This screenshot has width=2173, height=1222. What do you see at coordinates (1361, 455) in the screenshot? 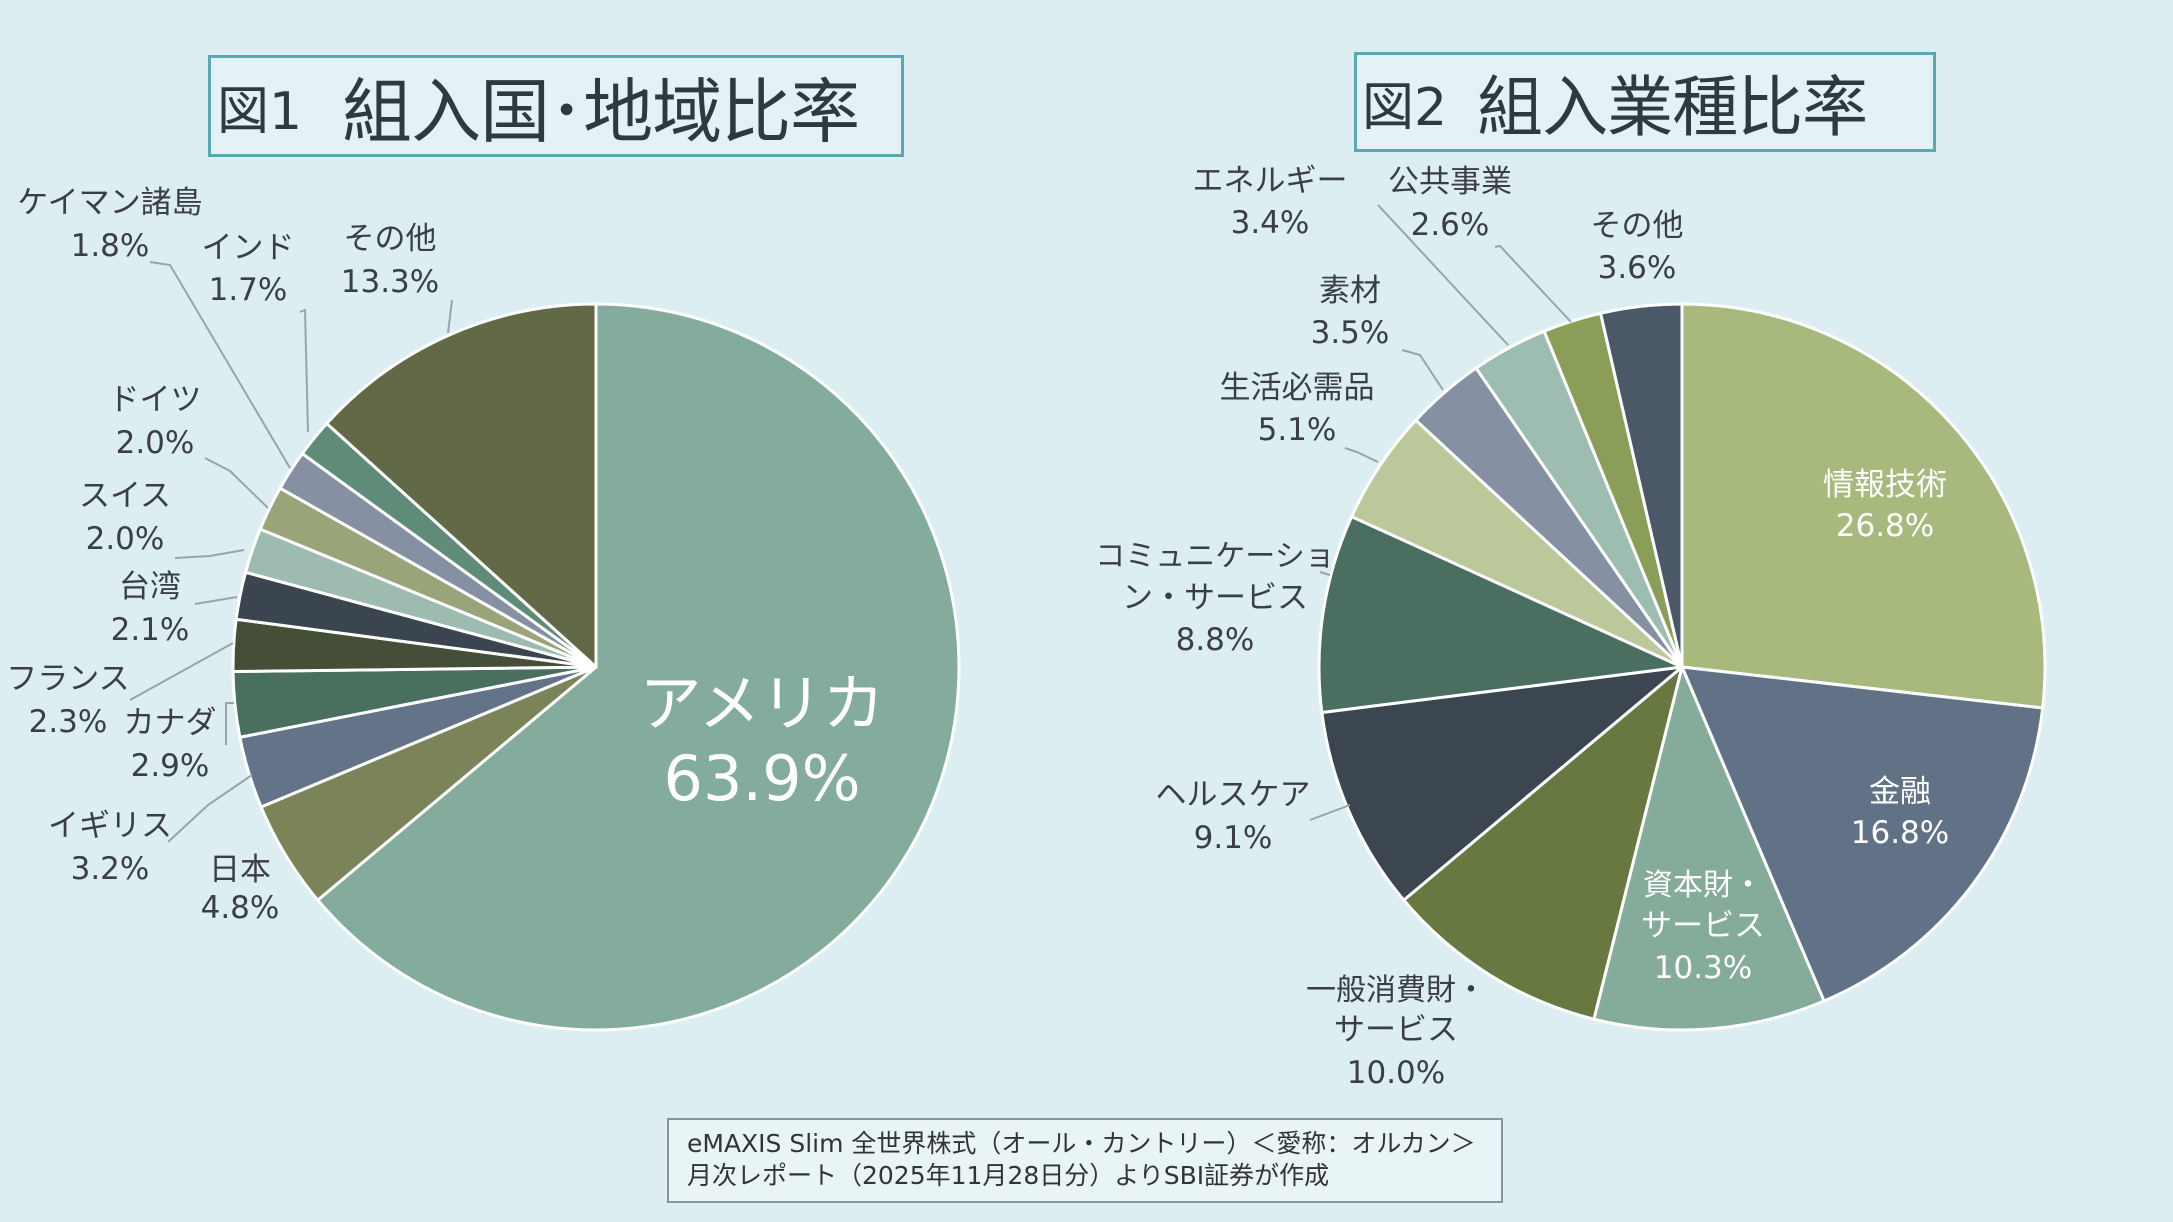
I see `pie2-leader-staples` at bounding box center [1361, 455].